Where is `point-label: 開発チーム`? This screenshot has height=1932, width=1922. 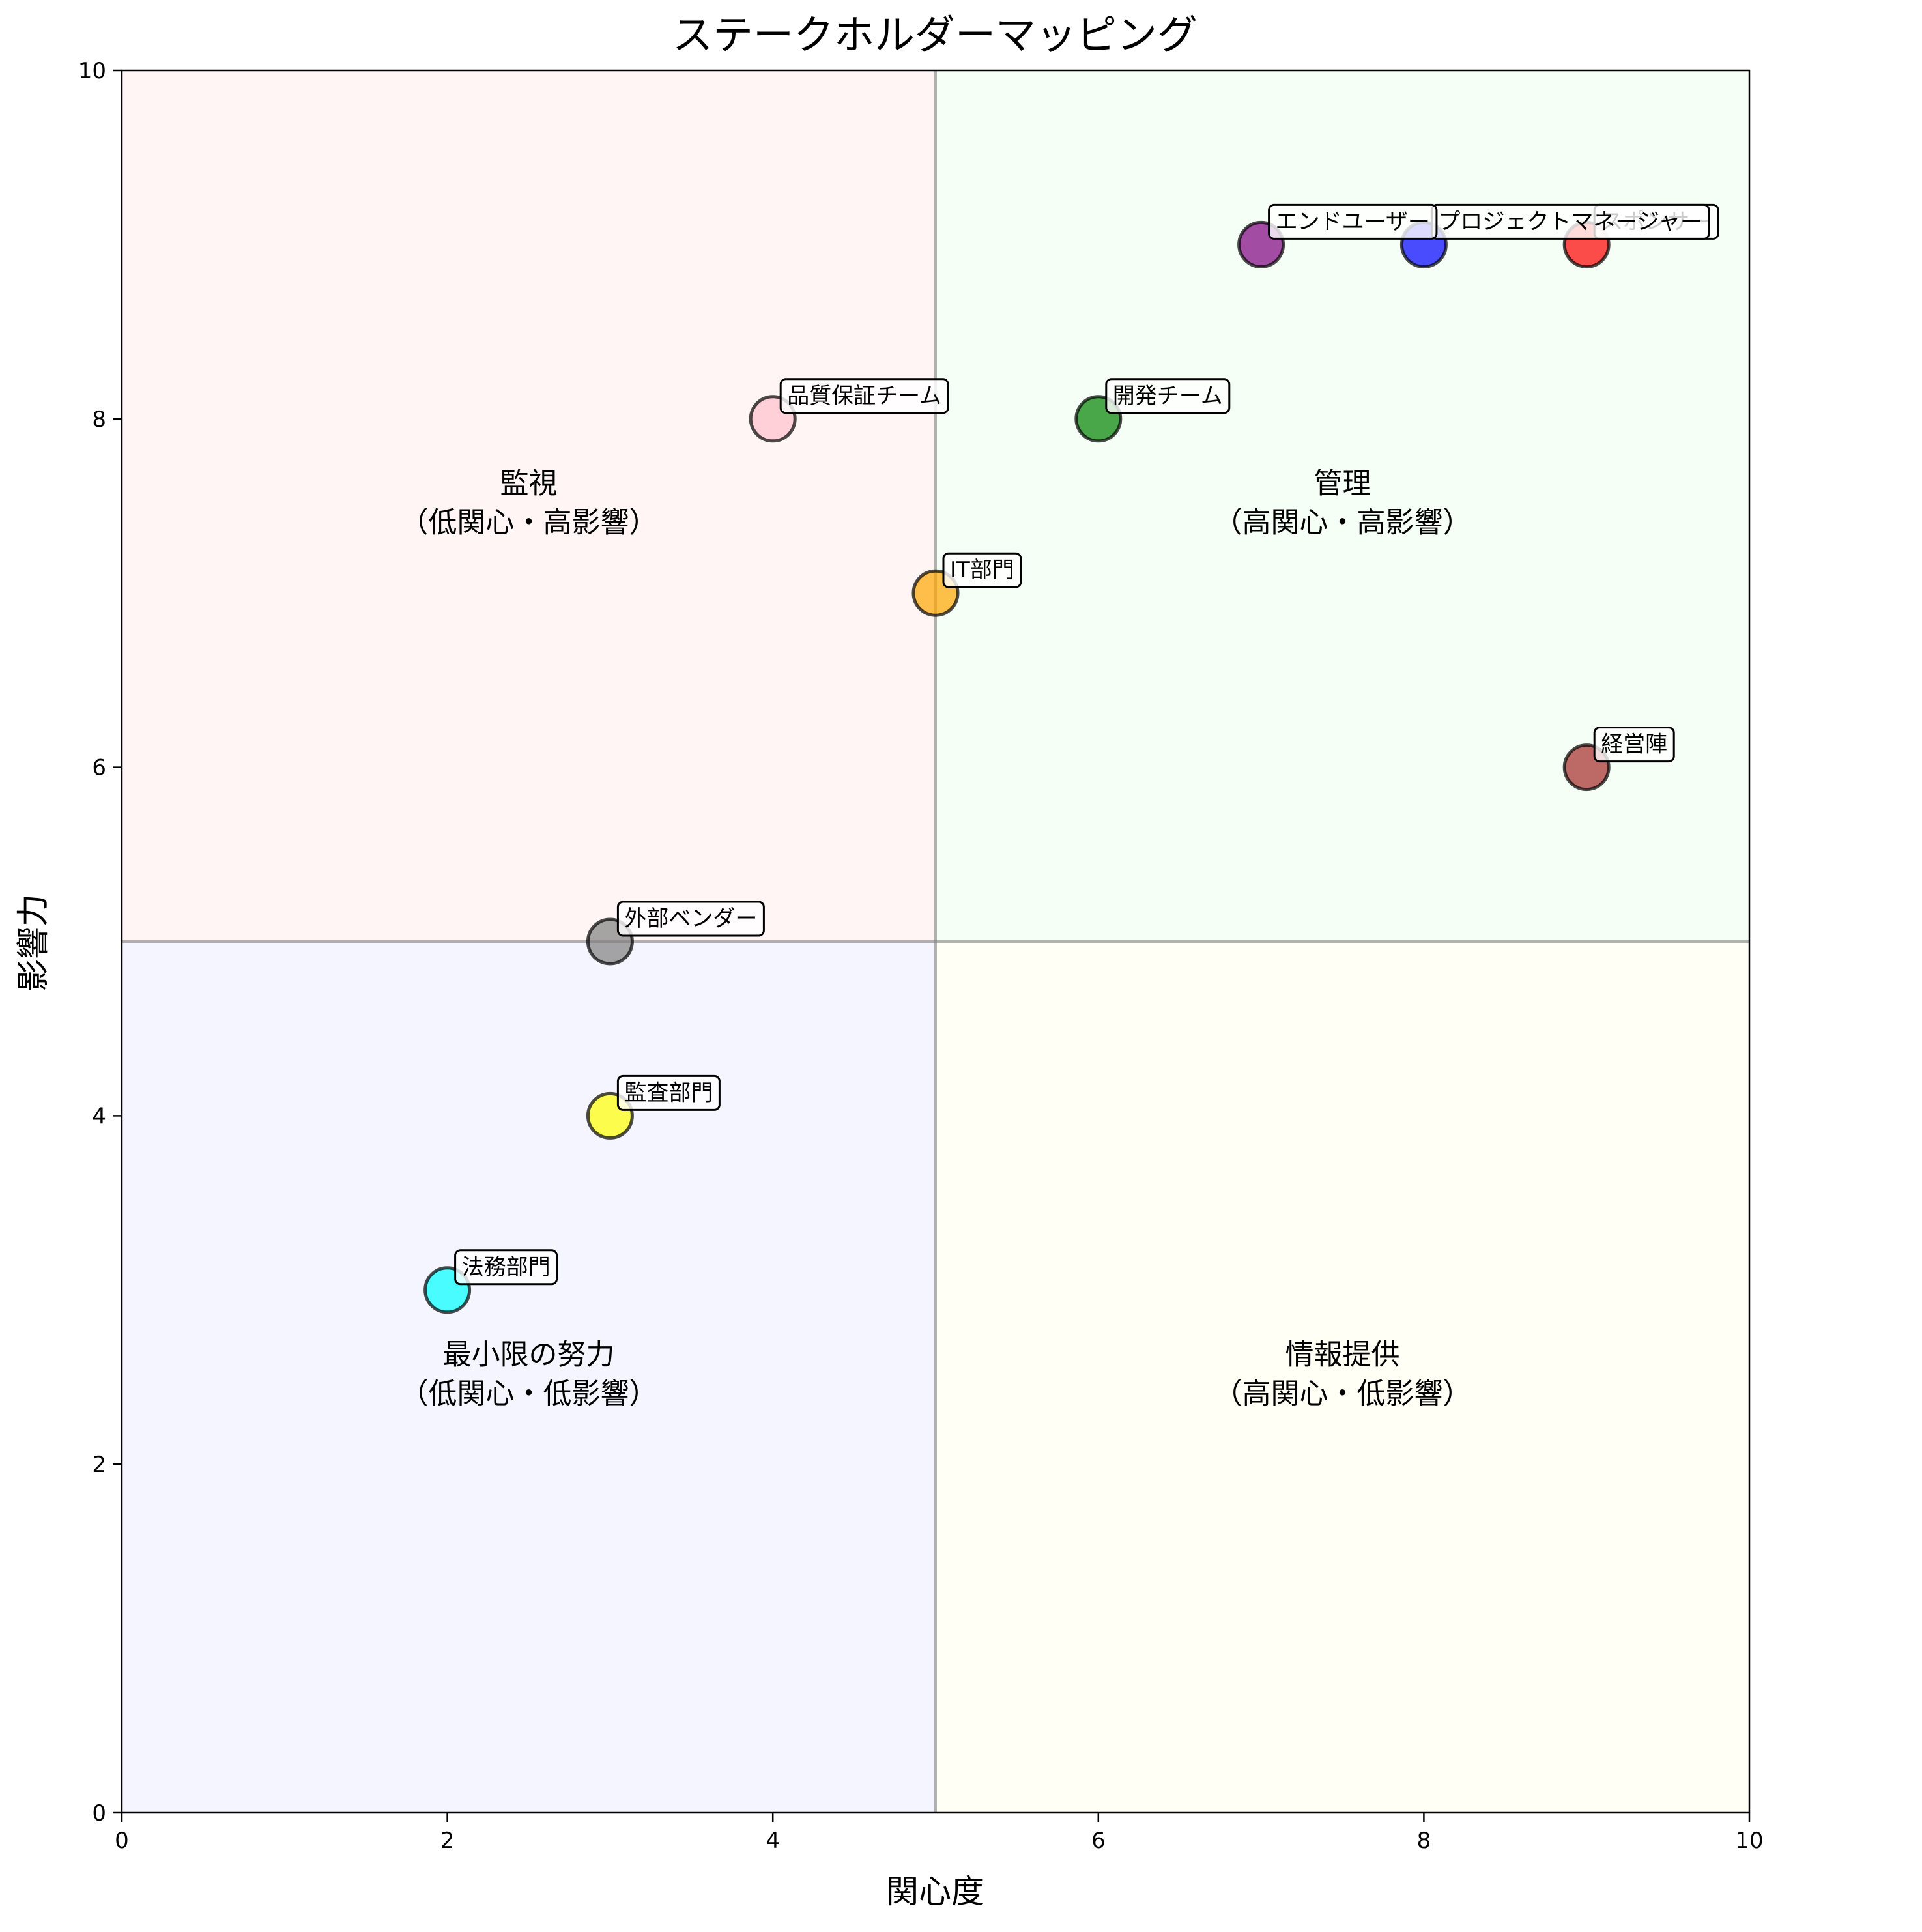
point-label: 開発チーム is located at coordinates (1168, 396).